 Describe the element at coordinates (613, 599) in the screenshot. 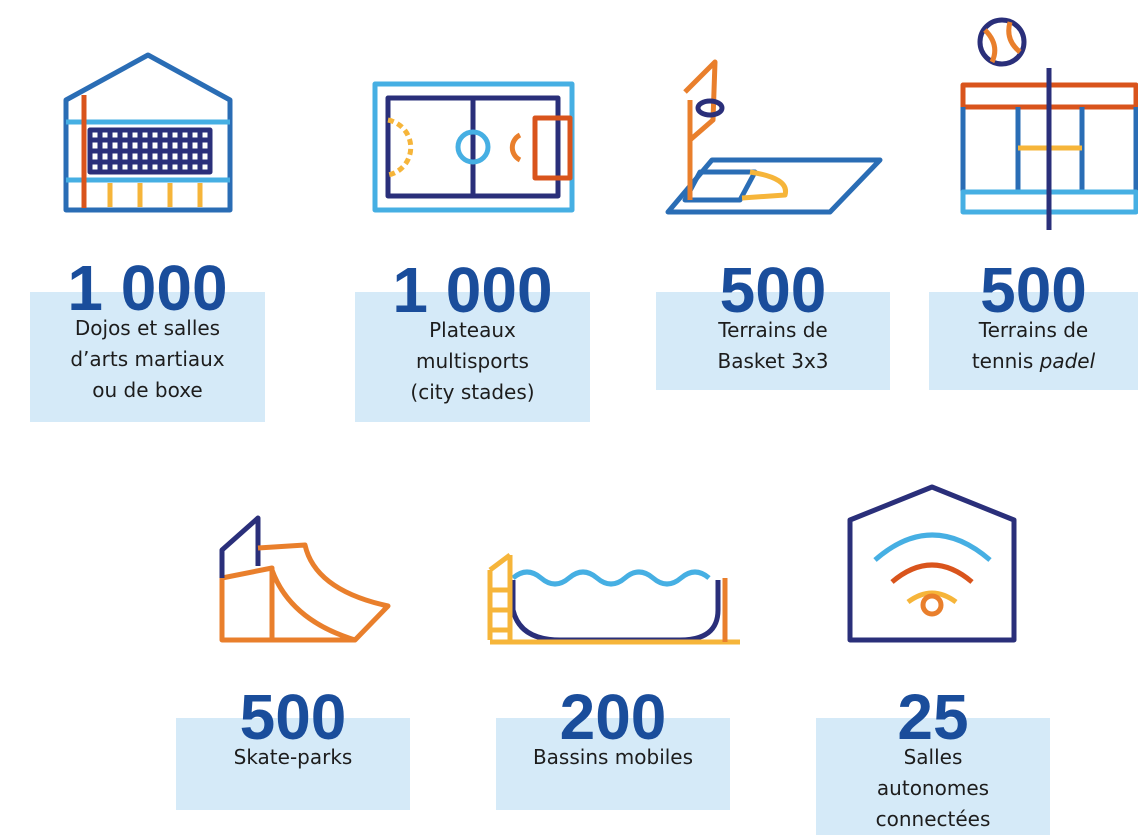

I see `pool-icon` at that location.